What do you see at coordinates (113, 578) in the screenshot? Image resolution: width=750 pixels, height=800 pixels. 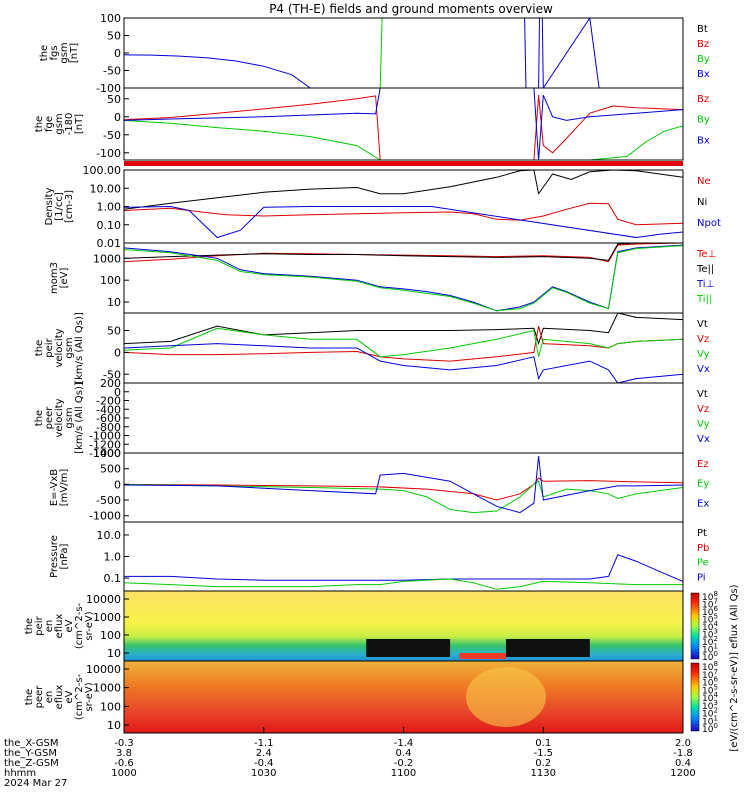 I see `ytick-label: 0.1` at bounding box center [113, 578].